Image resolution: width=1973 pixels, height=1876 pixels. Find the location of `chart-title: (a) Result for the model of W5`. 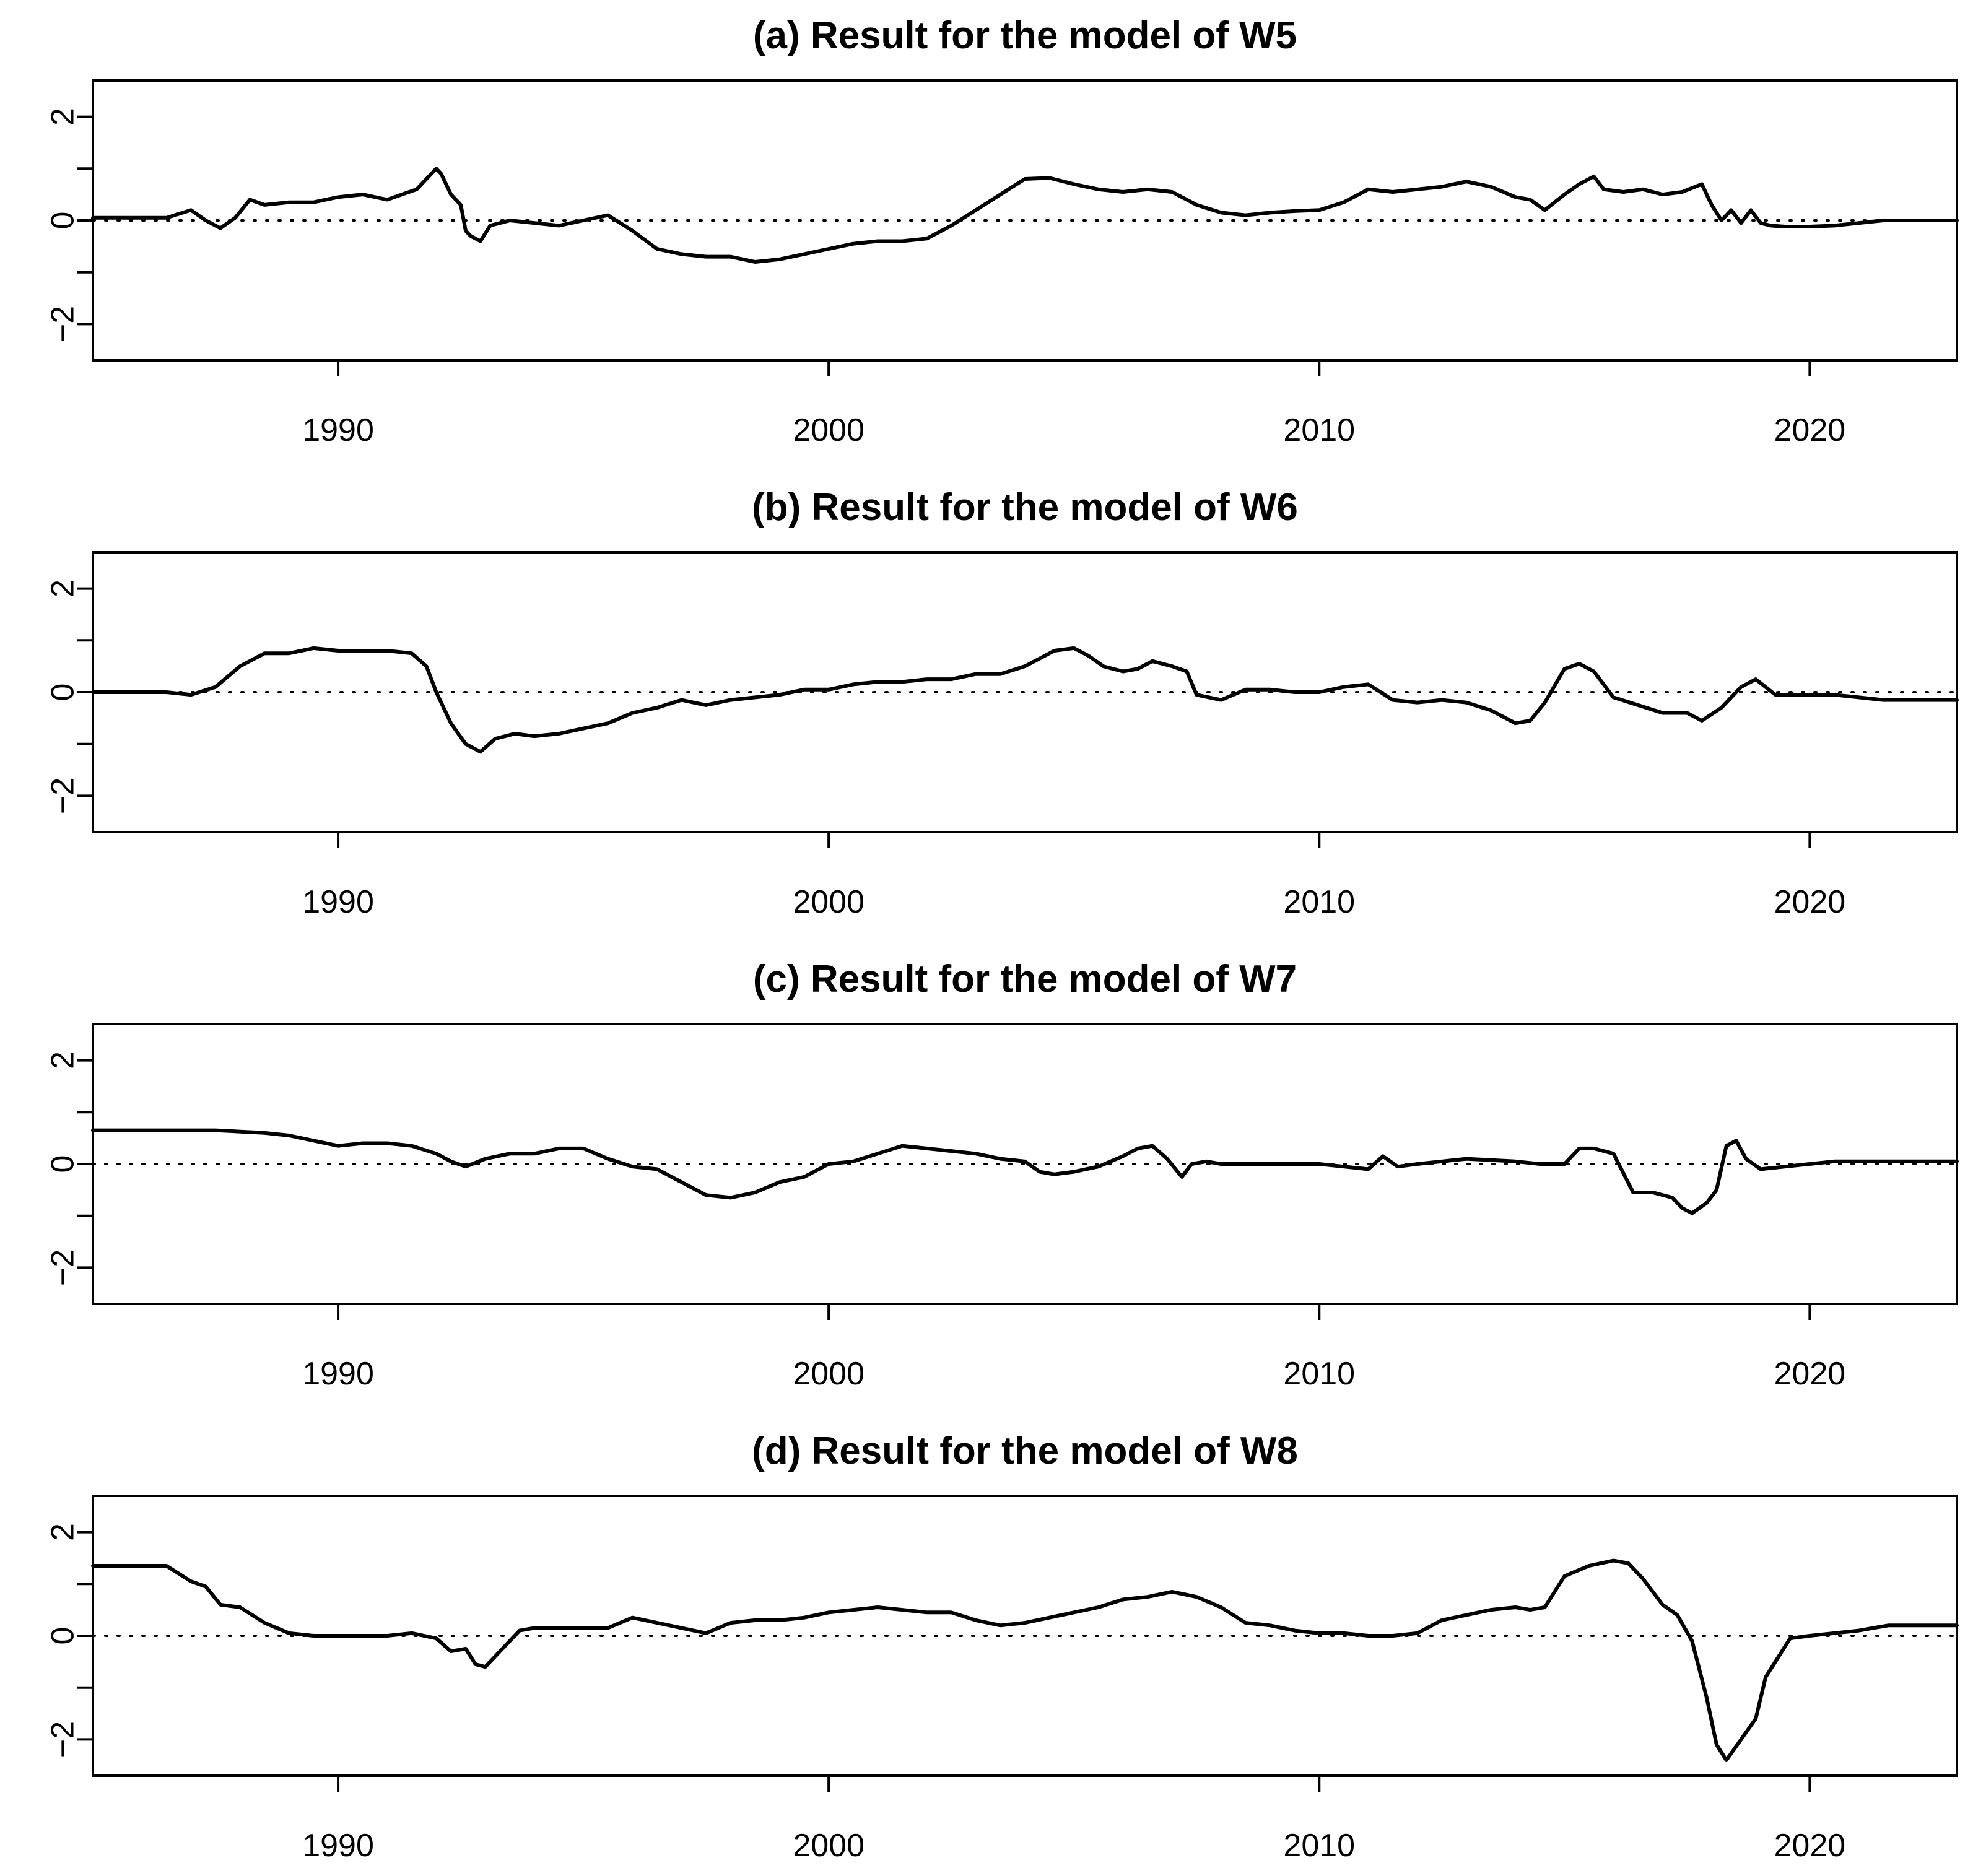

chart-title: (a) Result for the model of W5 is located at coordinates (1025, 36).